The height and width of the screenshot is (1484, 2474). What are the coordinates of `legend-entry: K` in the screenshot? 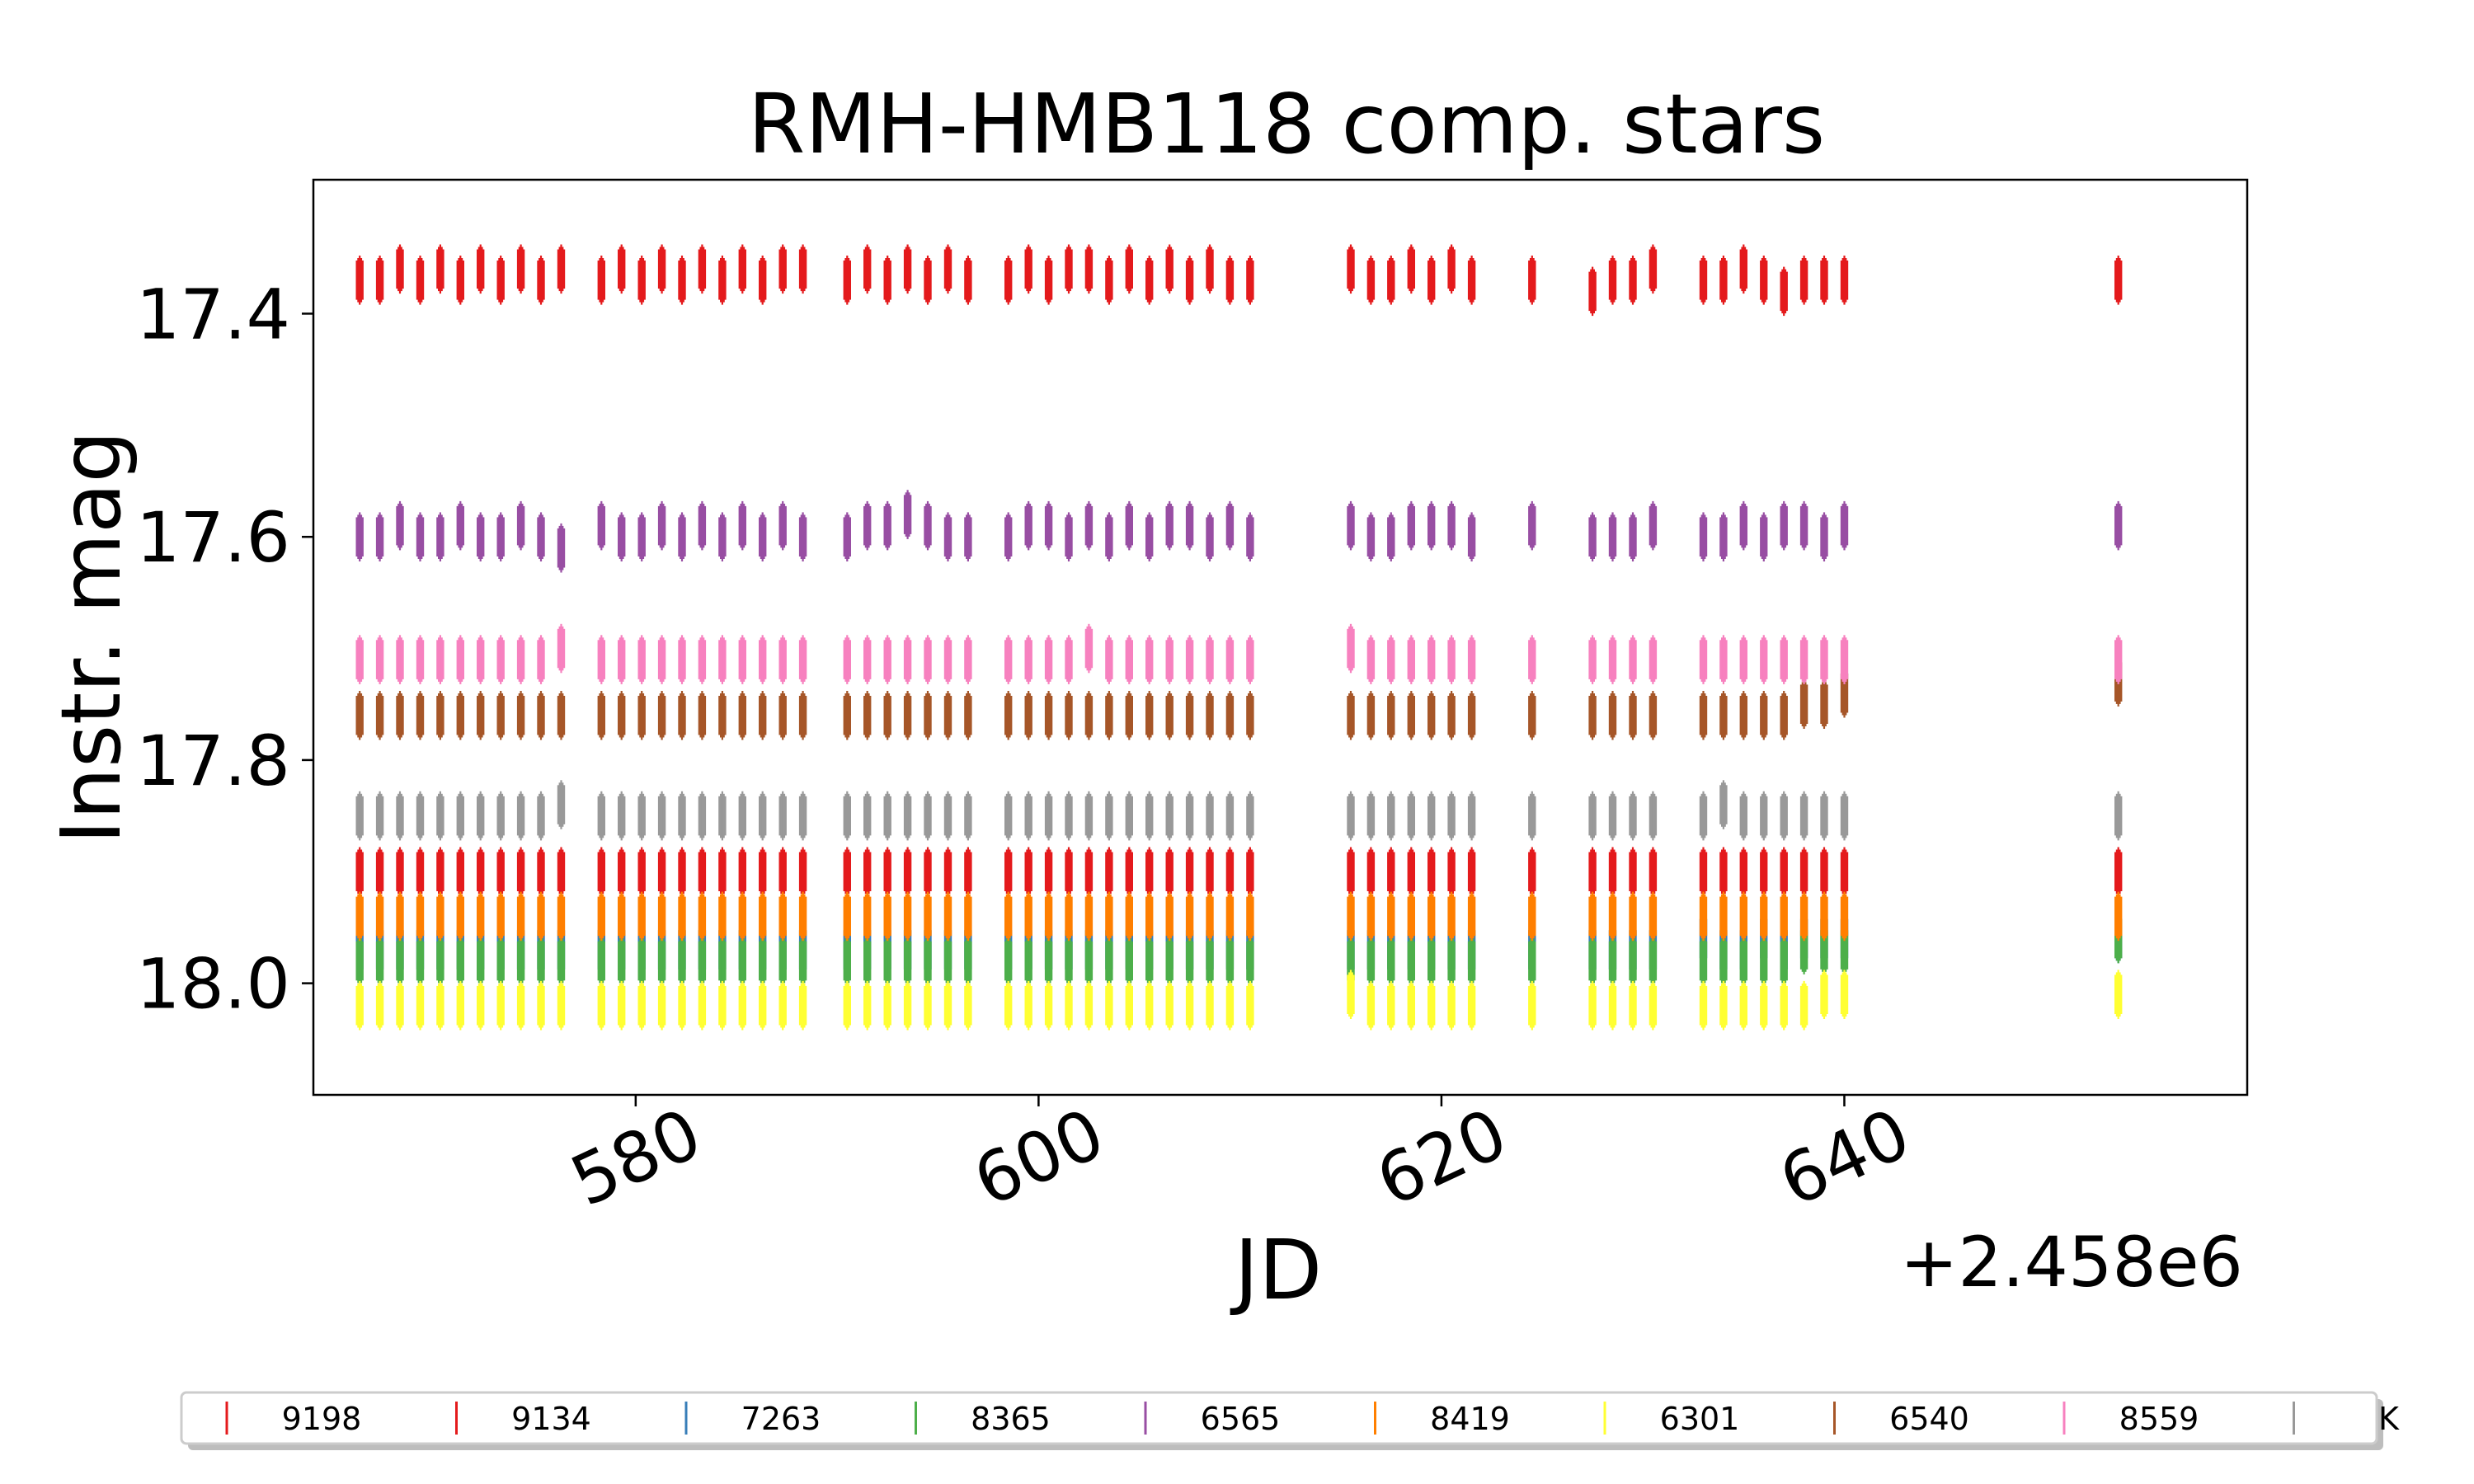 It's located at (2346, 1419).